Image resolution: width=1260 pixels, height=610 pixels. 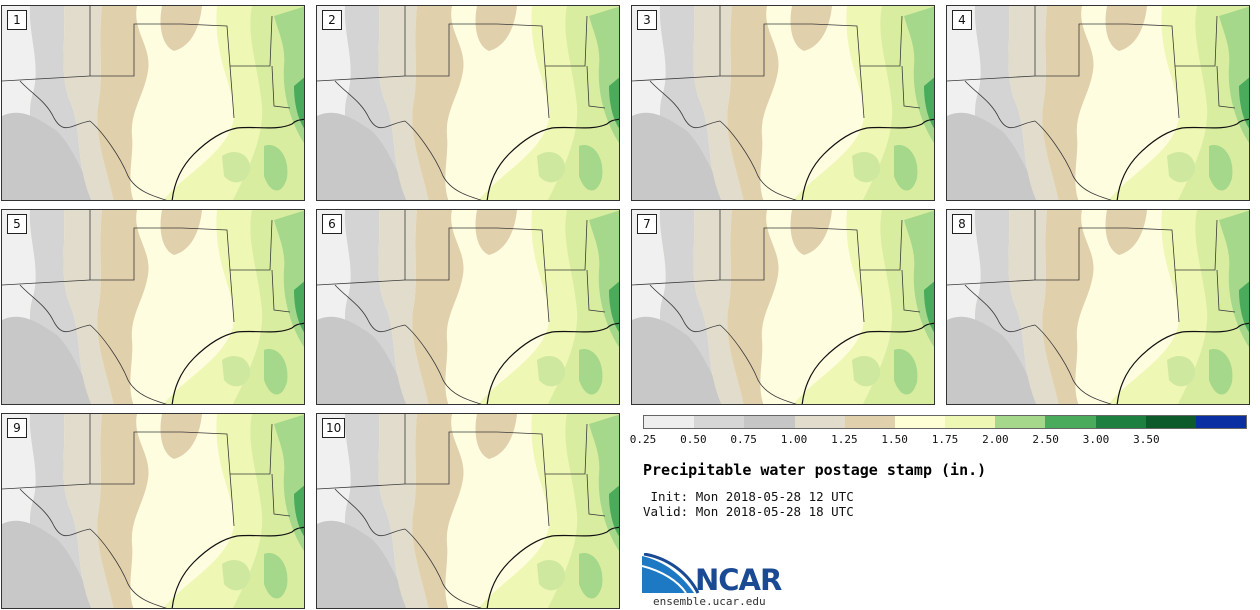 What do you see at coordinates (743, 439) in the screenshot?
I see `colorbar-tick-label: 0.75` at bounding box center [743, 439].